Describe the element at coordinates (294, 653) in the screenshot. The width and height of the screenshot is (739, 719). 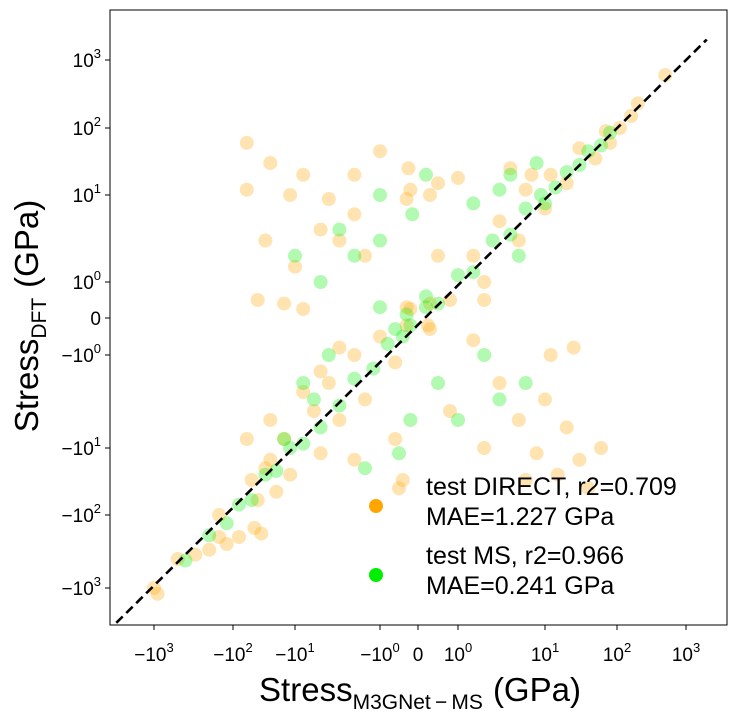
I see `x-tick-label: −101` at that location.